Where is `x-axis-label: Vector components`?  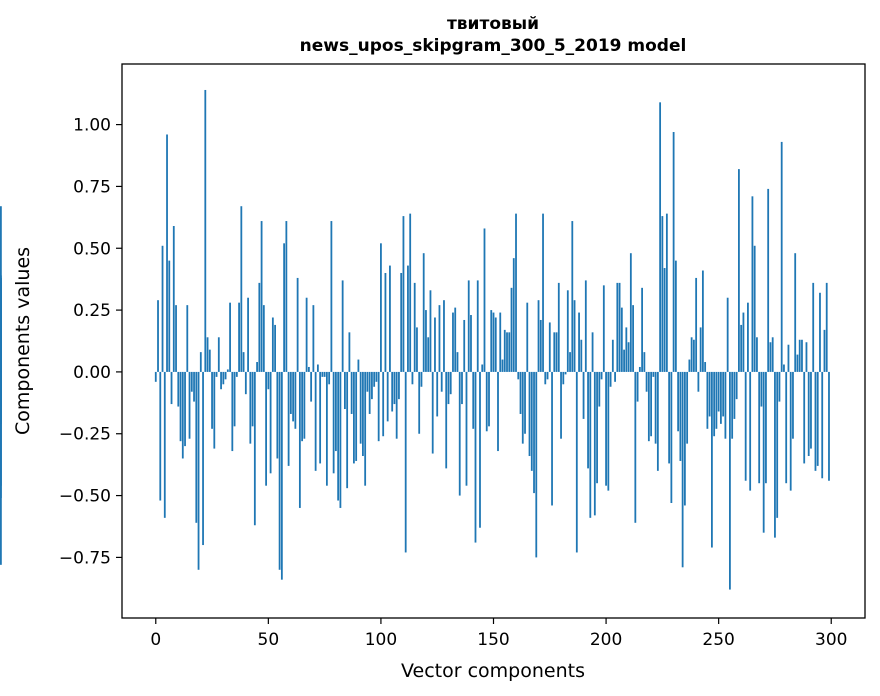 x-axis-label: Vector components is located at coordinates (493, 671).